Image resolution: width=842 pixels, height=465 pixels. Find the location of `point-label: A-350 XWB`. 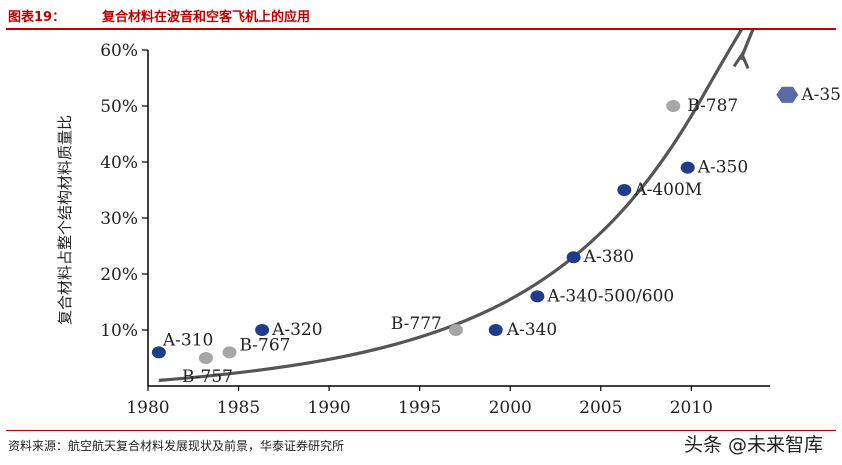

point-label: A-350 XWB is located at coordinates (821, 95).